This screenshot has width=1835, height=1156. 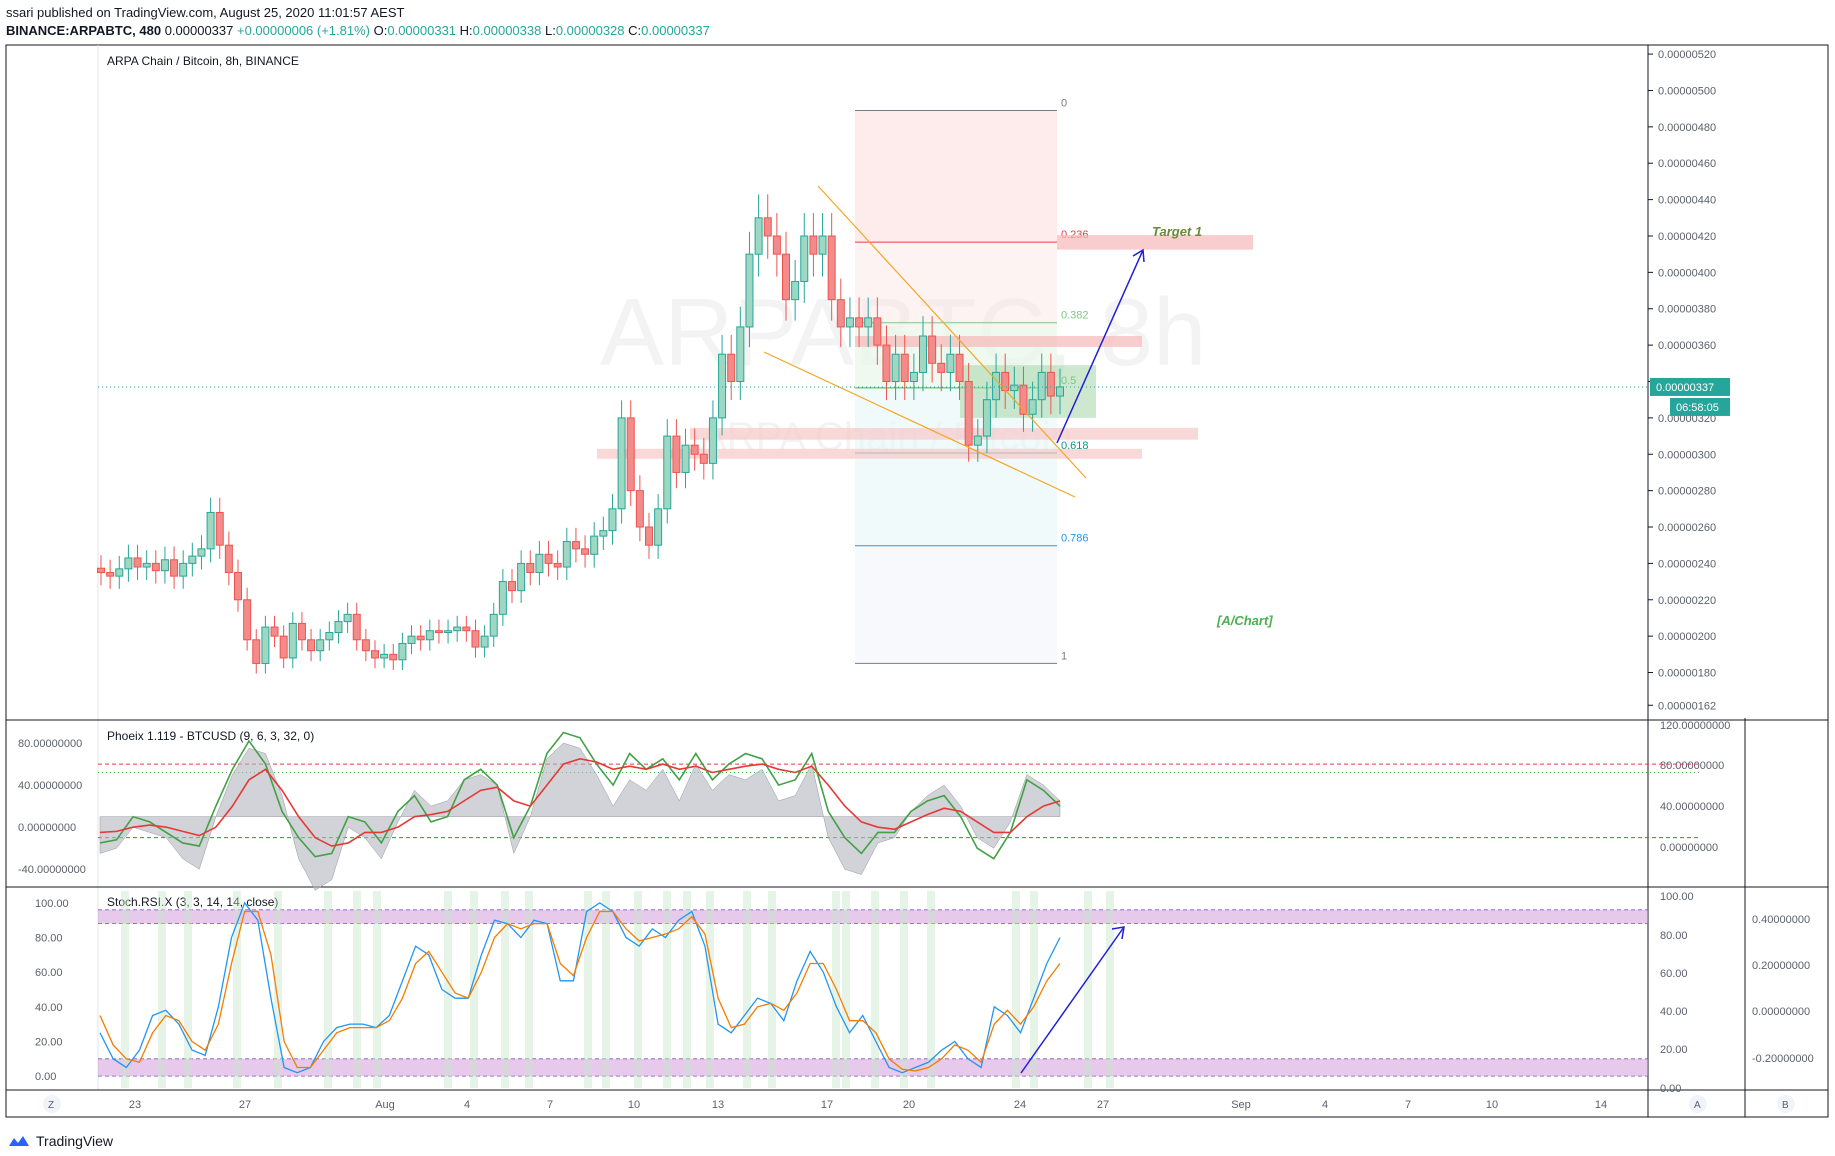 I want to click on time-tick-label: 23, so click(x=135, y=1105).